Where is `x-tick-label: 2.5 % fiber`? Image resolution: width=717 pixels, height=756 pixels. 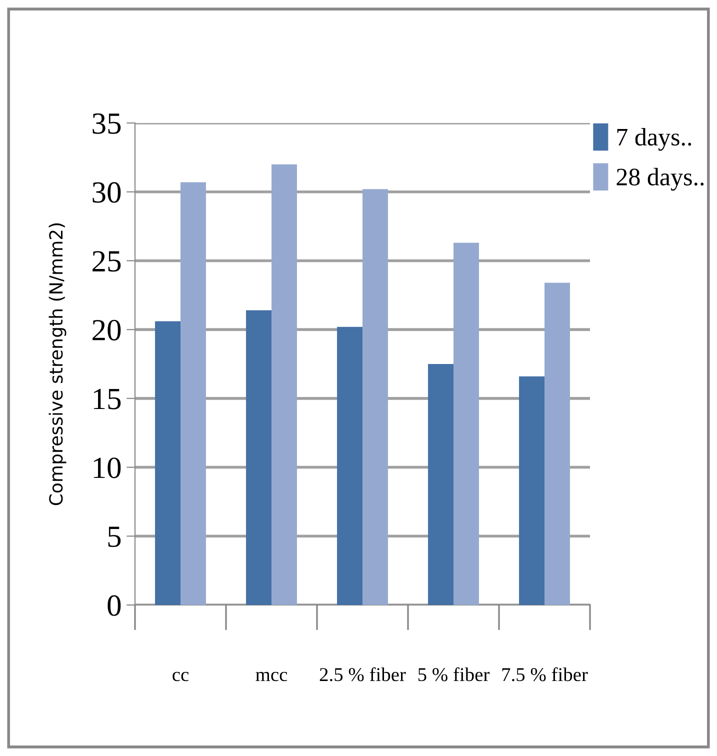 x-tick-label: 2.5 % fiber is located at coordinates (363, 674).